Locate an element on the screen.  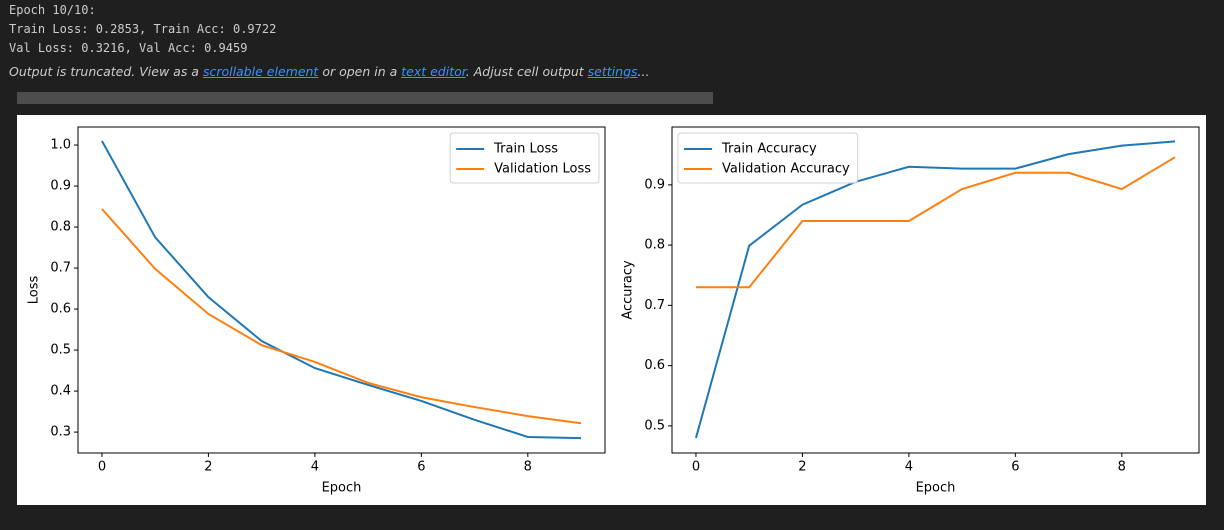
scrollable-link: scrollable element is located at coordinates (260, 71).